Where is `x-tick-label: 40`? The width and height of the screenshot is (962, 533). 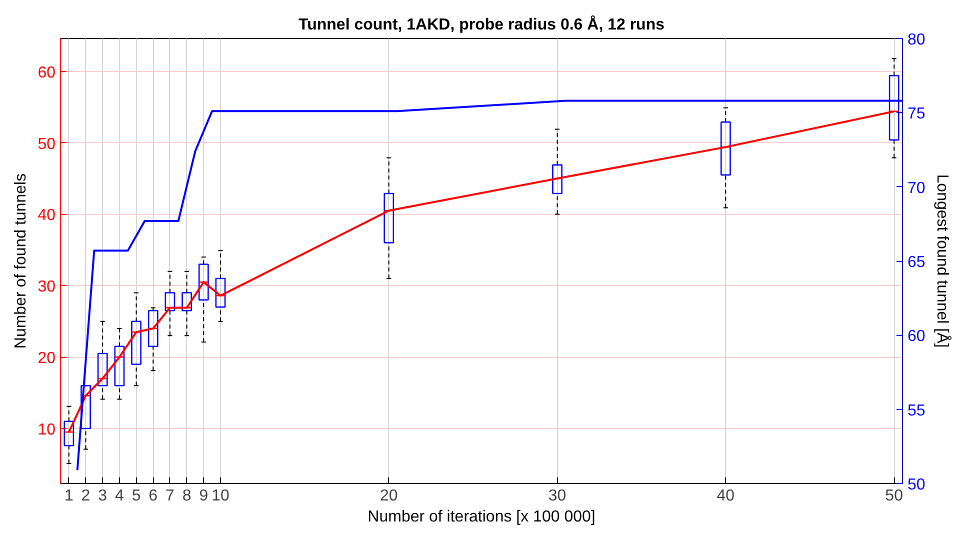 x-tick-label: 40 is located at coordinates (725, 496).